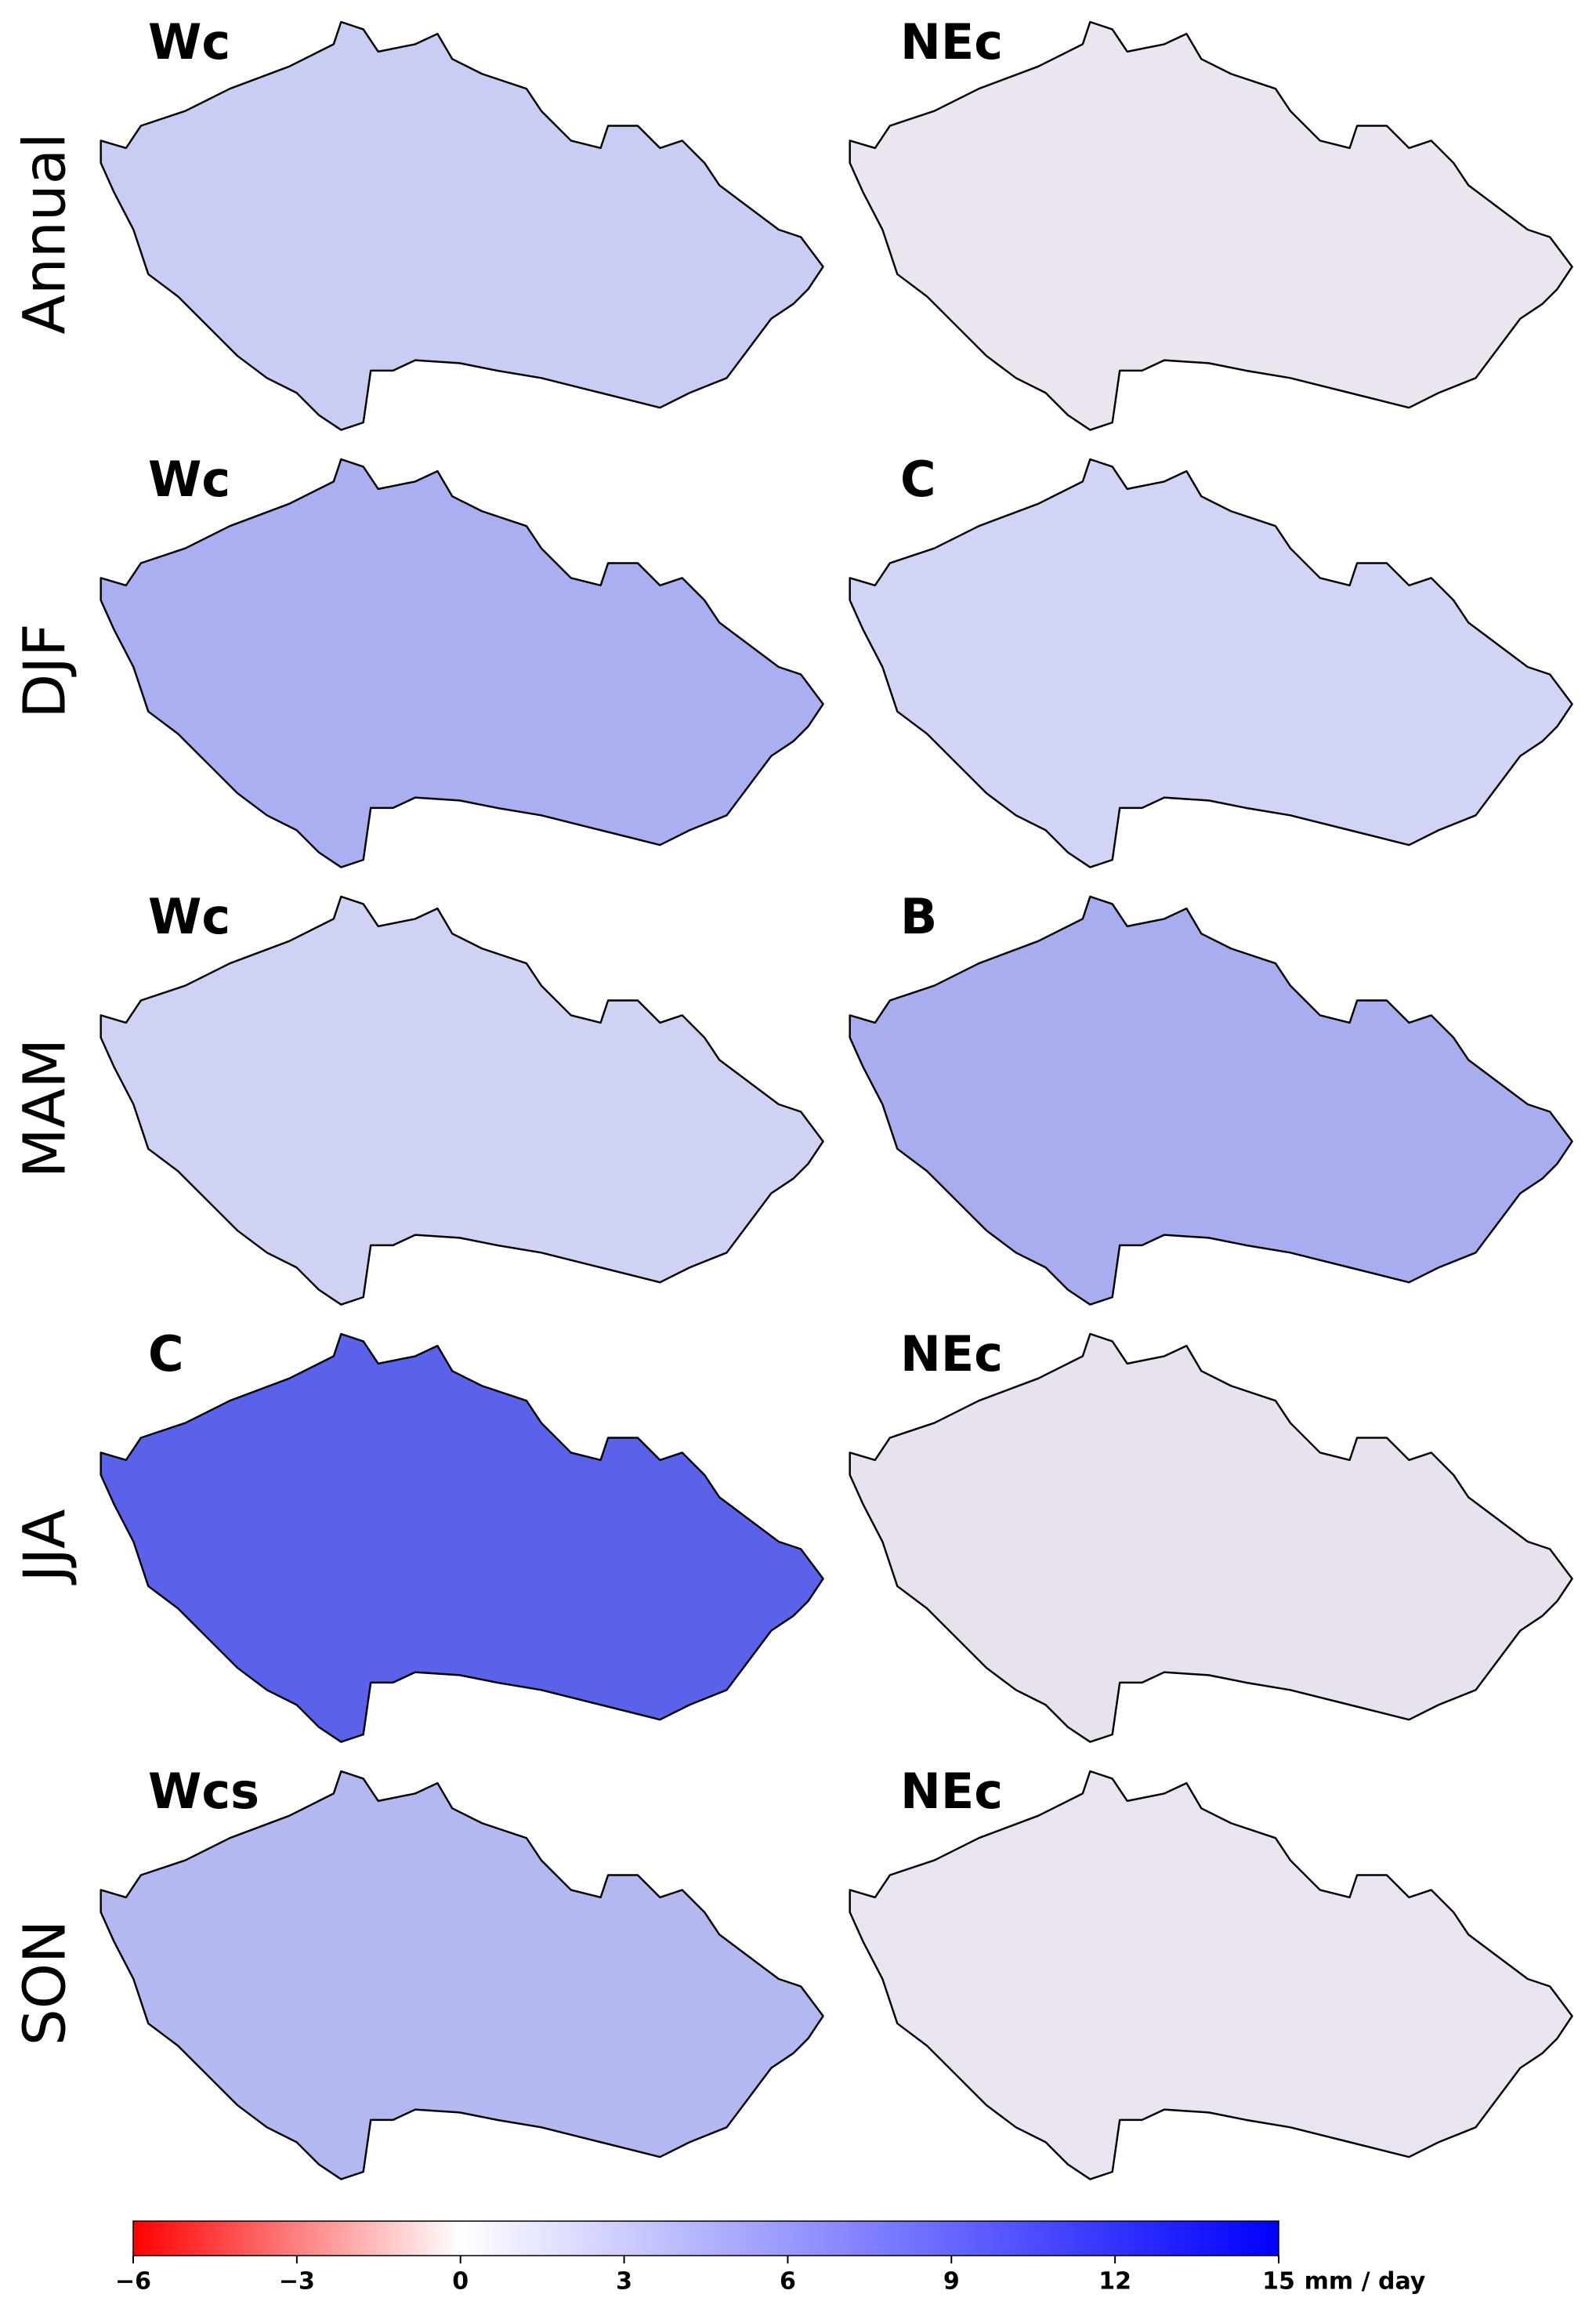  What do you see at coordinates (918, 916) in the screenshot?
I see `panel-label: B` at bounding box center [918, 916].